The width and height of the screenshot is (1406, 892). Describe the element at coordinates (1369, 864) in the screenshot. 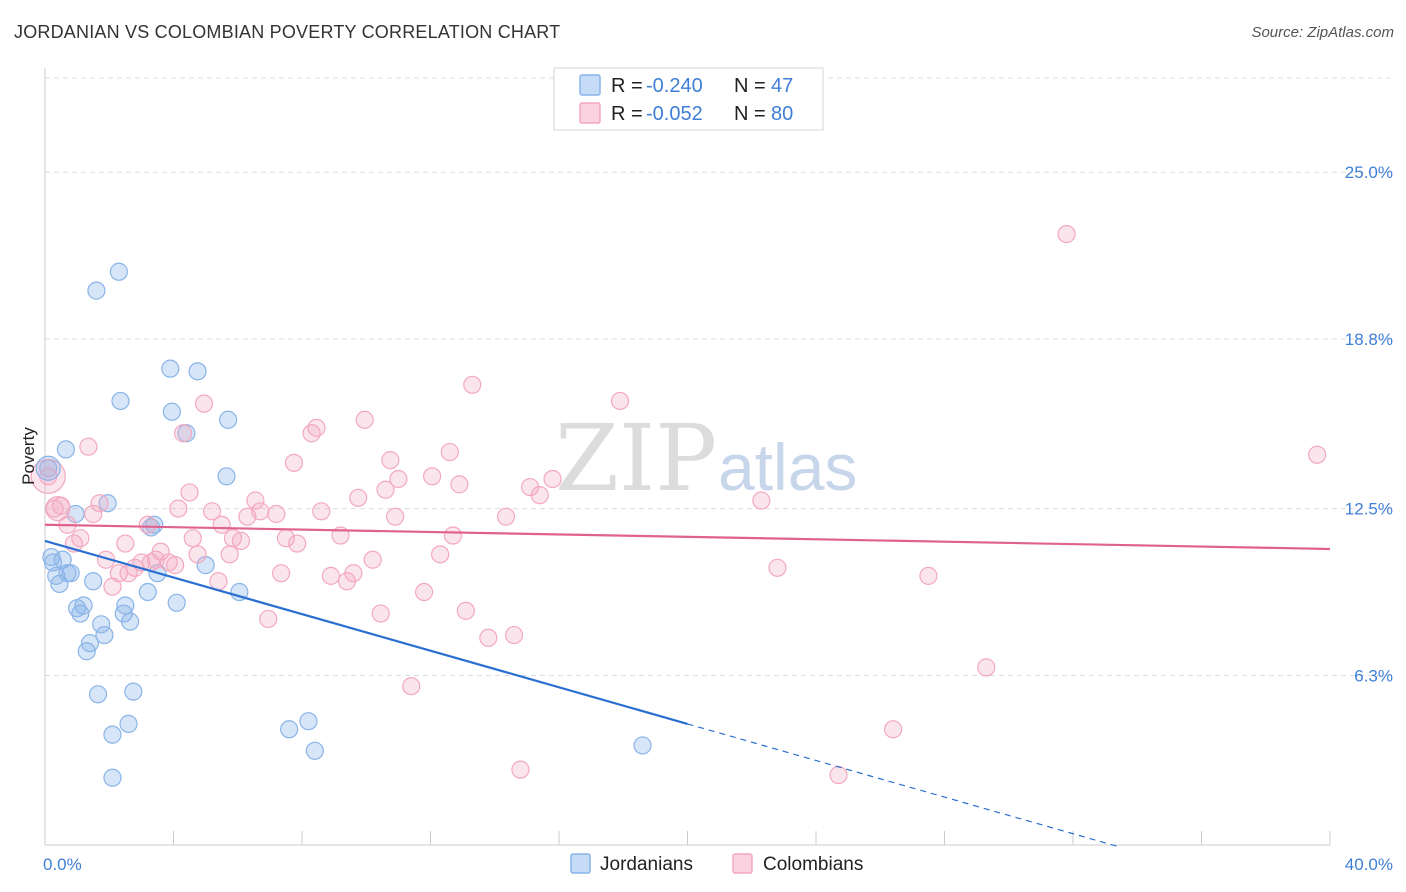

I see `x-tick-label: 40.0%` at that location.